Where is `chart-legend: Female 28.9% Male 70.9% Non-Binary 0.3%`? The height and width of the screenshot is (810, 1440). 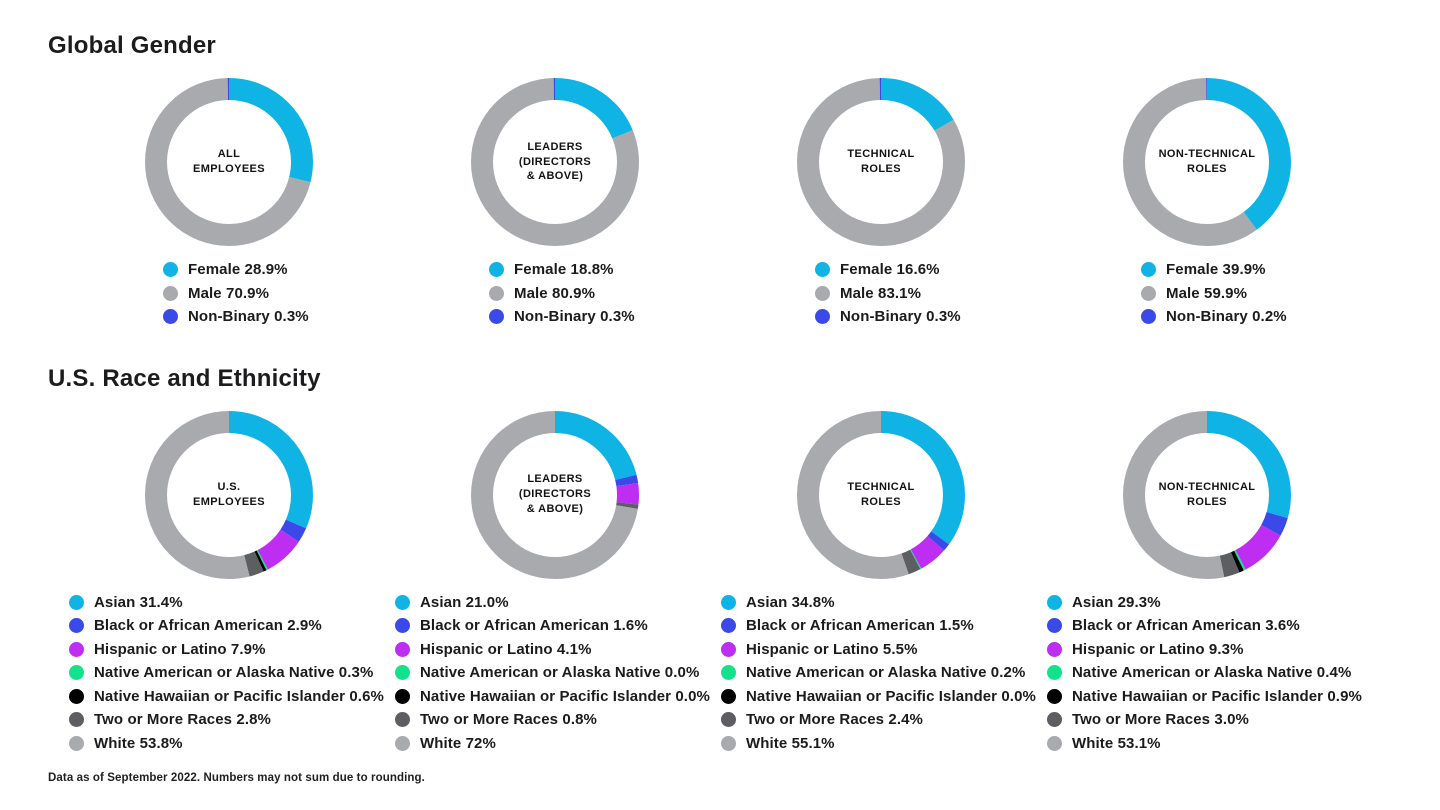 chart-legend: Female 28.9% Male 70.9% Non-Binary 0.3% is located at coordinates (277, 293).